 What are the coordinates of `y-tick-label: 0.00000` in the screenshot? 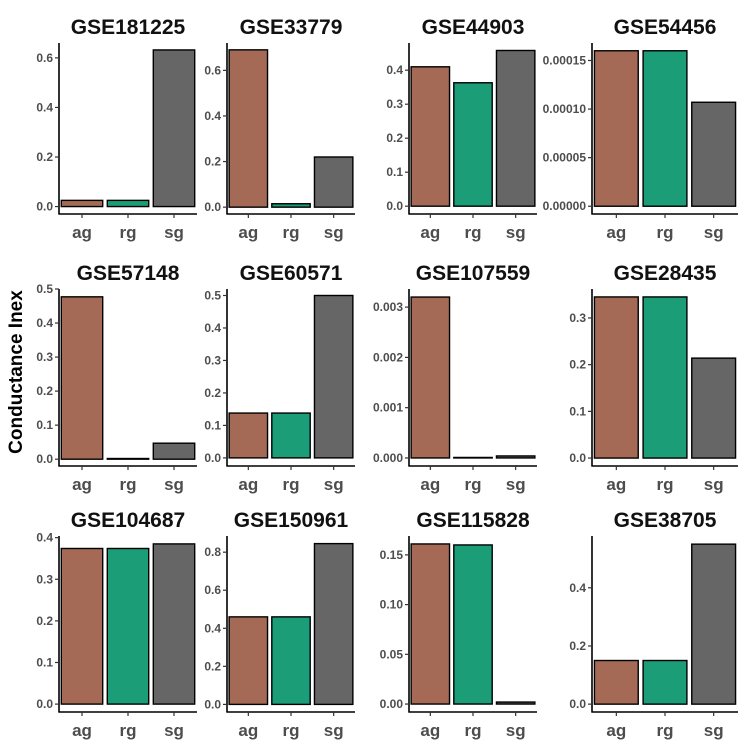 It's located at (565, 206).